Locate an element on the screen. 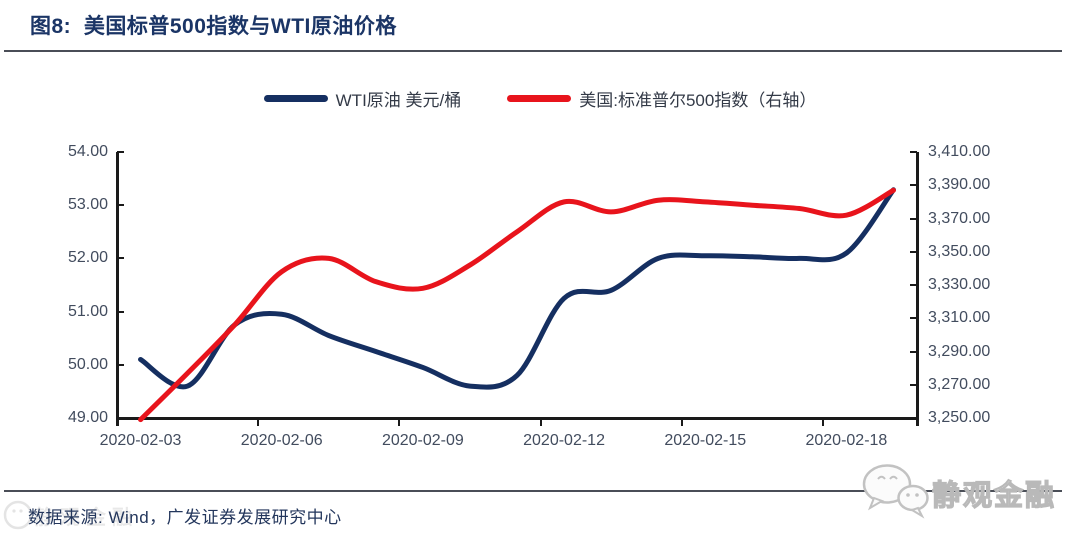  y-right-tick-label: 3,330.00 is located at coordinates (959, 284).